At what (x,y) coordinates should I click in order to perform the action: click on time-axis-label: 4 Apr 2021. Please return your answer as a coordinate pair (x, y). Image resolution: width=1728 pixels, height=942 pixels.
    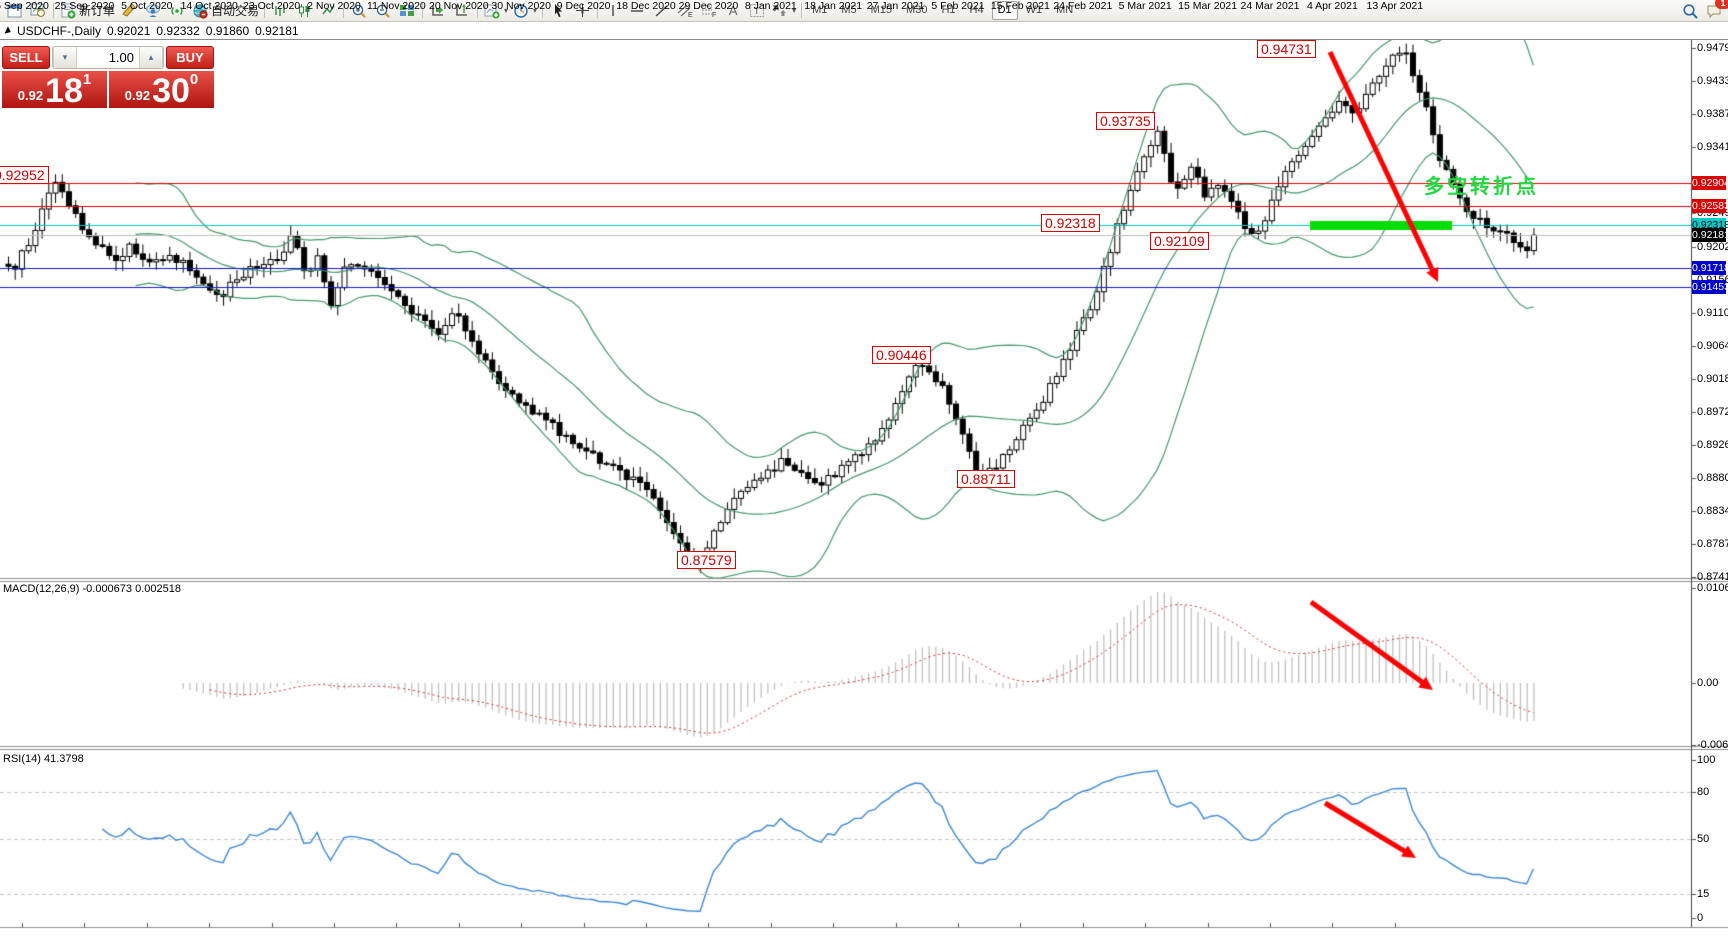
    Looking at the image, I should click on (1332, 6).